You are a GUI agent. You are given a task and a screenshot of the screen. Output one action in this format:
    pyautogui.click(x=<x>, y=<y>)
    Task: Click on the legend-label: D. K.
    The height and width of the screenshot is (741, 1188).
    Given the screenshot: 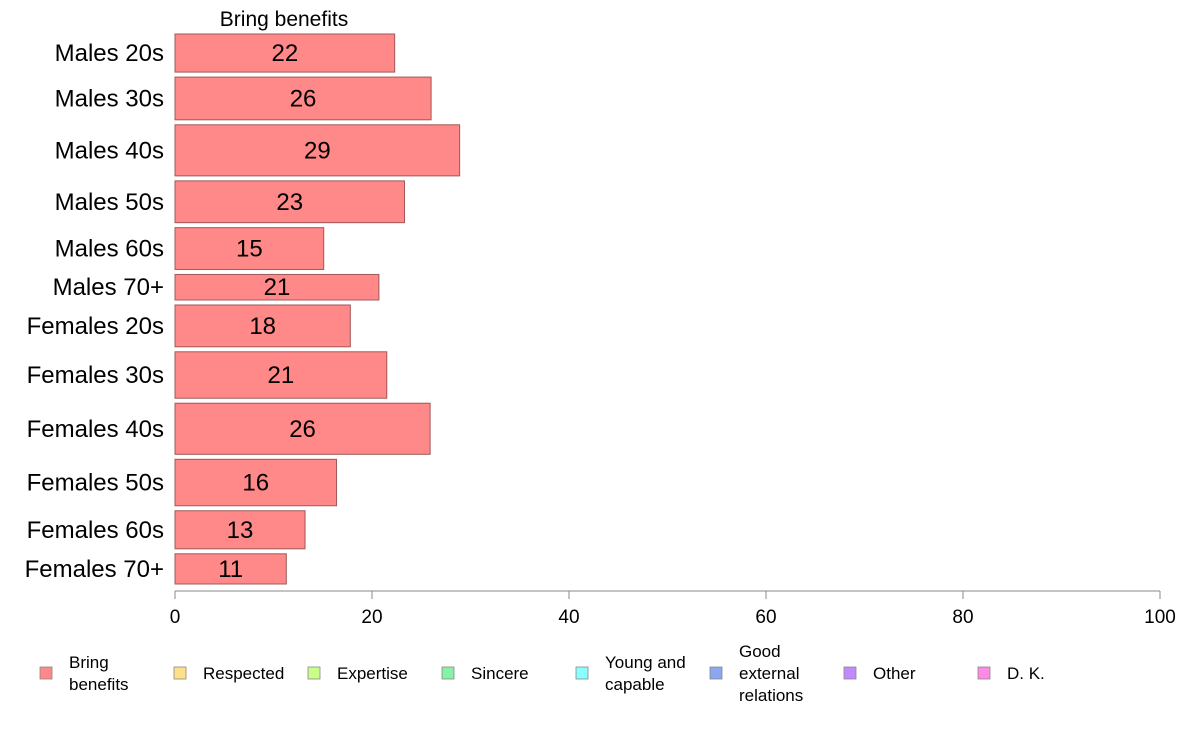 What is the action you would take?
    pyautogui.click(x=1026, y=673)
    